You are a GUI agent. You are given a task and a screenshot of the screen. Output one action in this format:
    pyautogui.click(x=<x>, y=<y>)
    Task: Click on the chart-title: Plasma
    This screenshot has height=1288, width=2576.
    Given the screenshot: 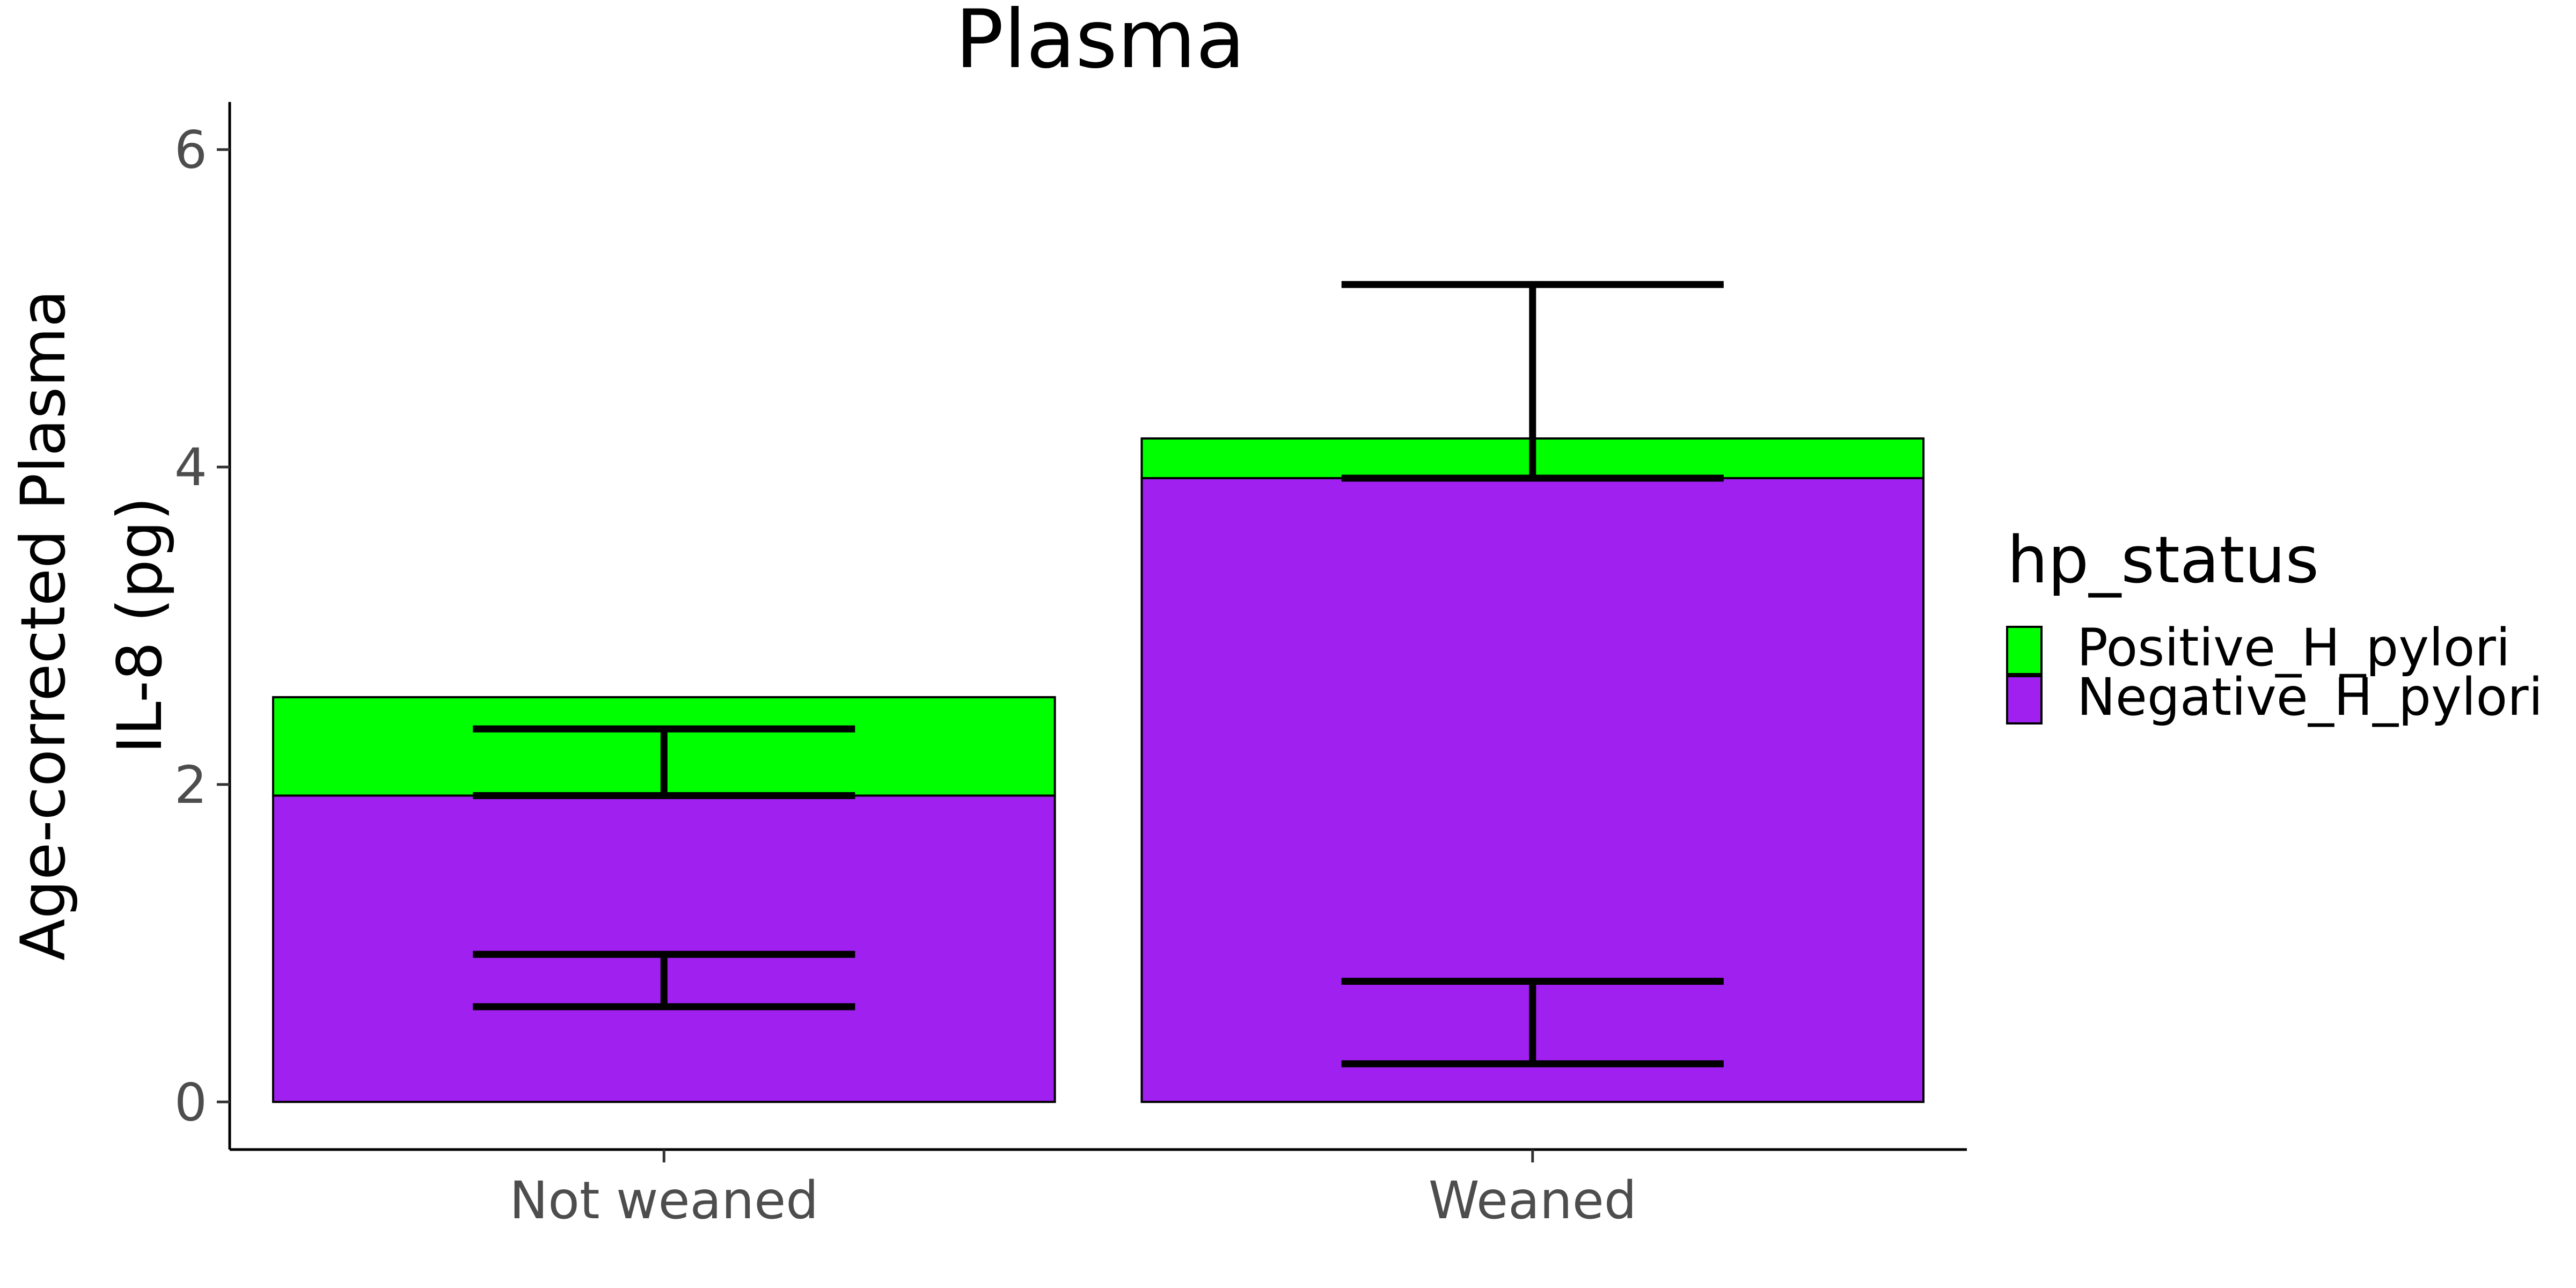 What is the action you would take?
    pyautogui.click(x=1100, y=43)
    